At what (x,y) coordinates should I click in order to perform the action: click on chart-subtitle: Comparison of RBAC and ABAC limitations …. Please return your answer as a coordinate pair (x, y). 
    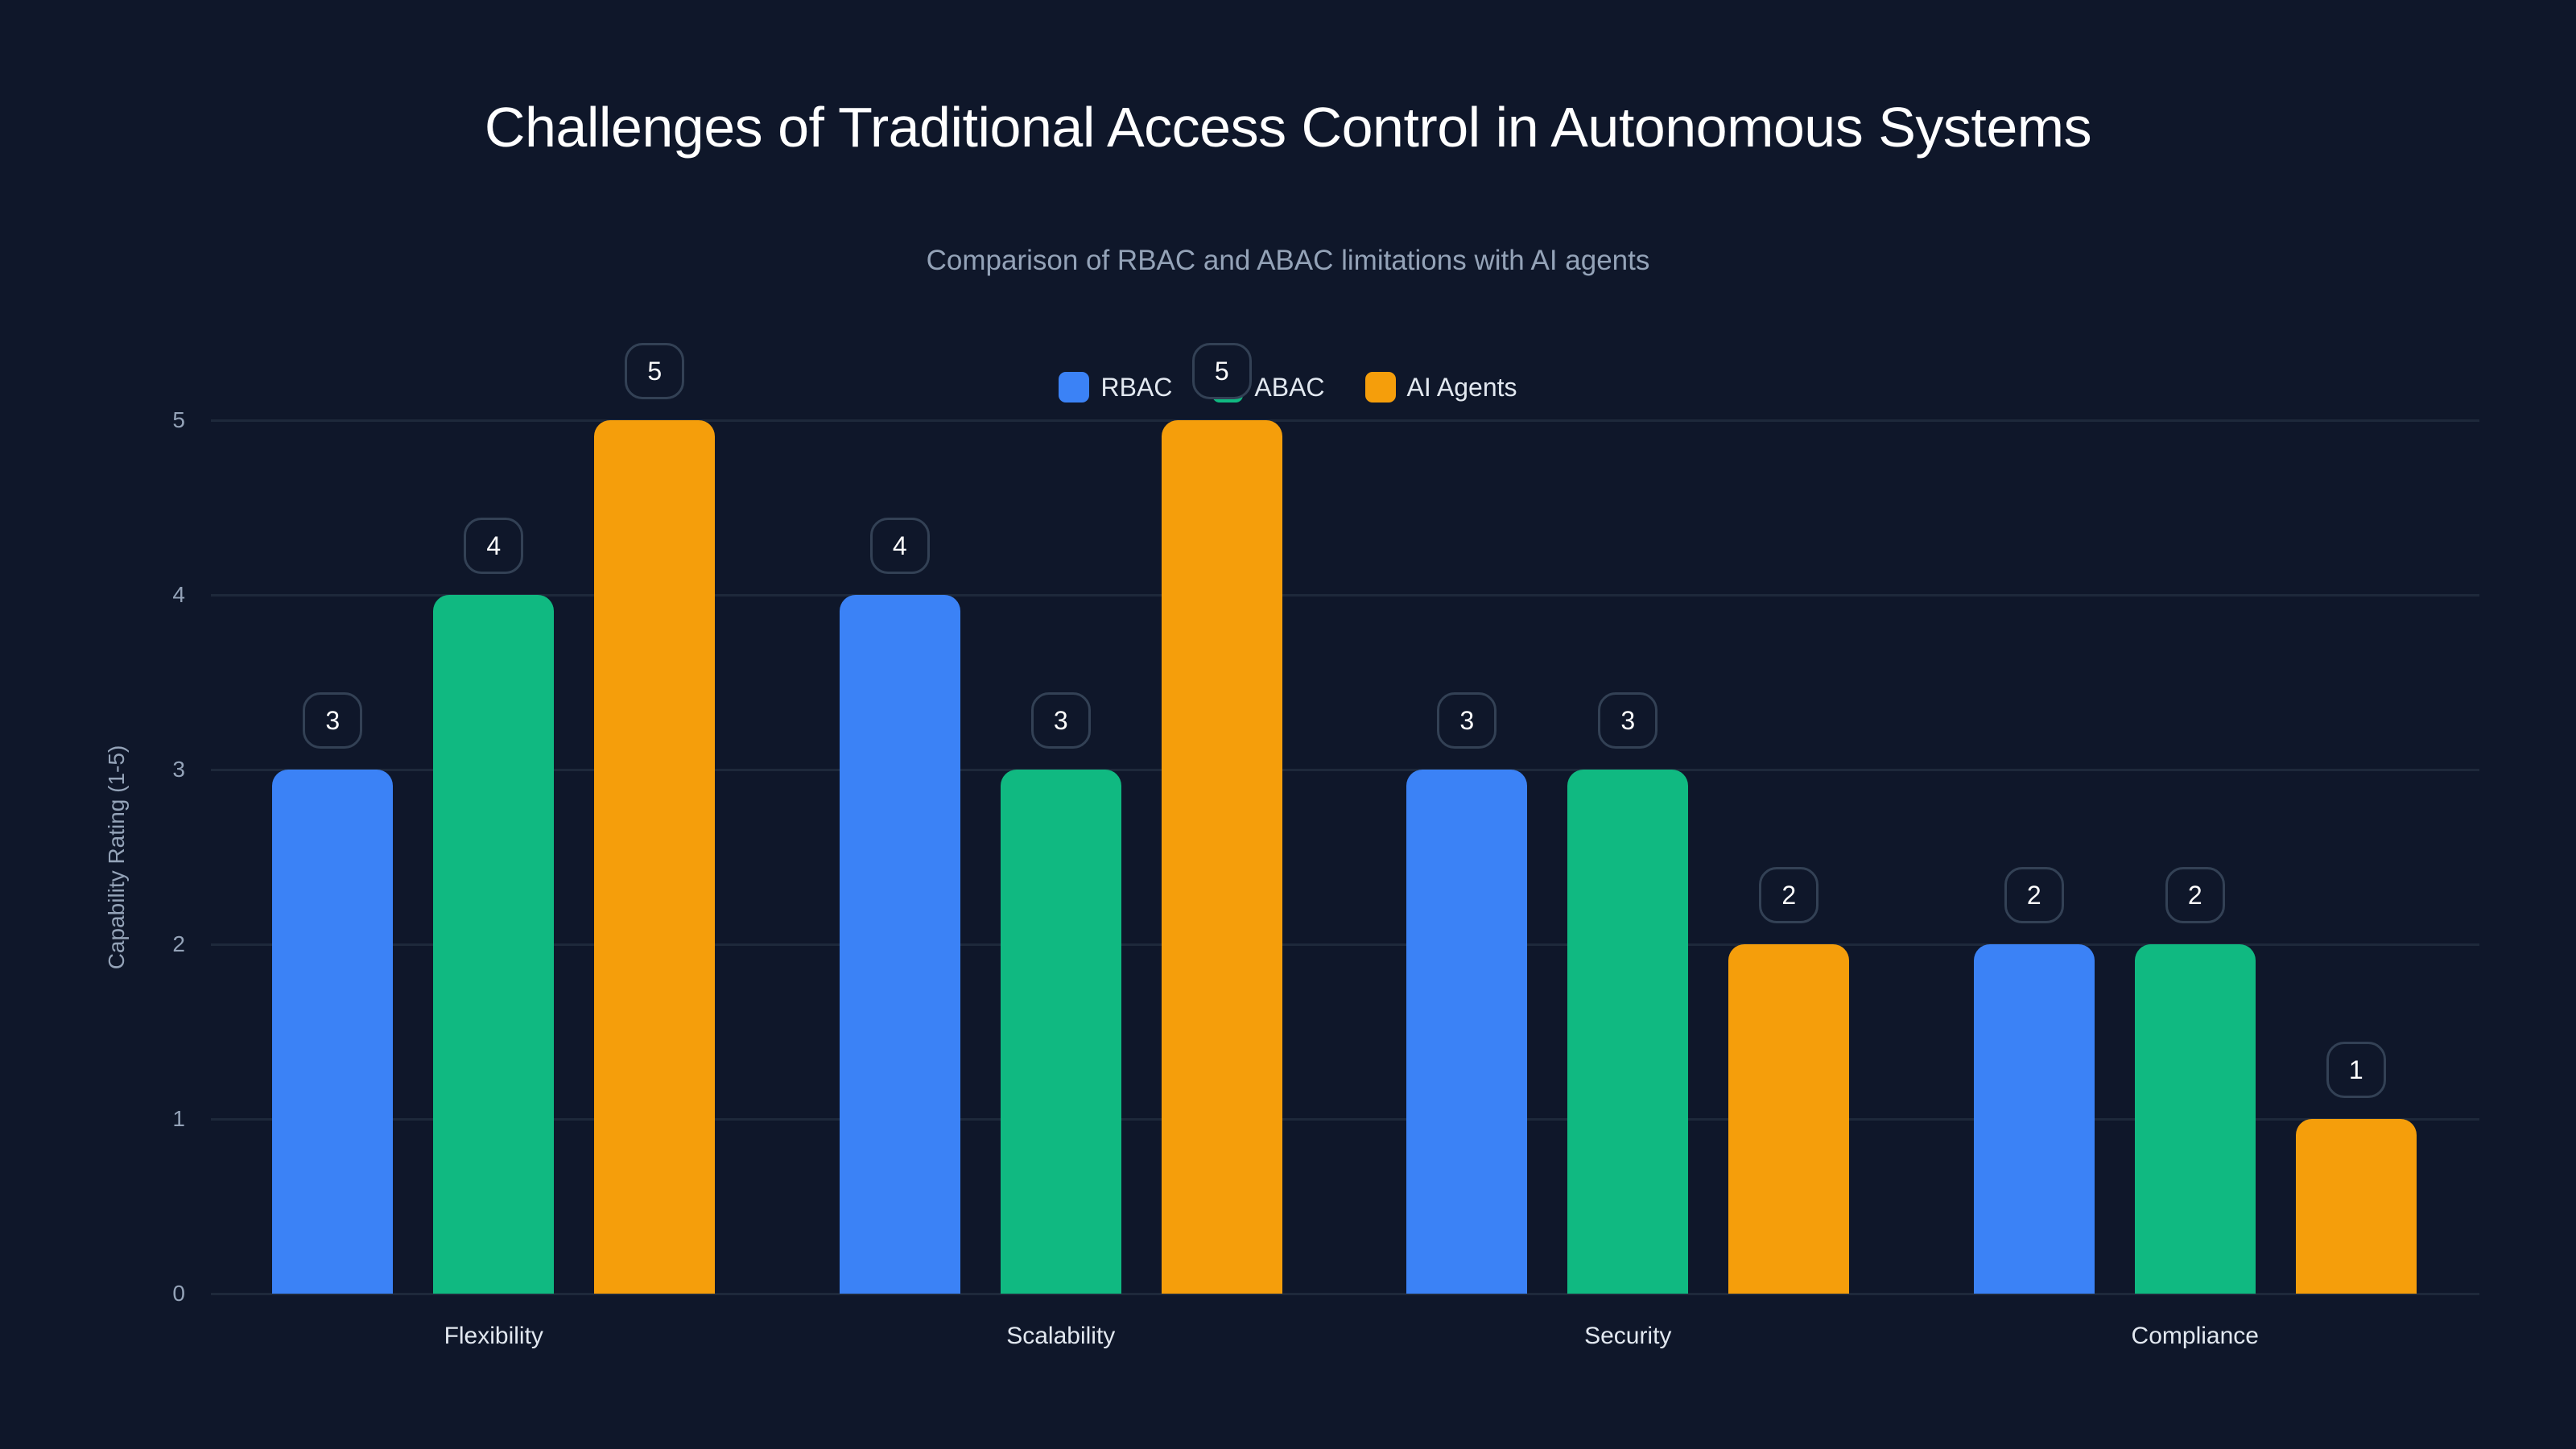
    Looking at the image, I should click on (1288, 260).